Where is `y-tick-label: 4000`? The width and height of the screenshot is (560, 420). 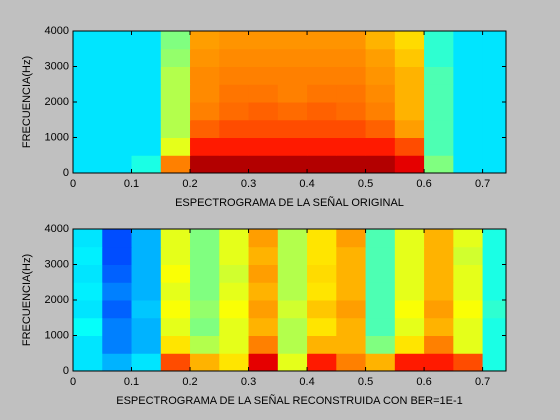 y-tick-label: 4000 is located at coordinates (57, 31).